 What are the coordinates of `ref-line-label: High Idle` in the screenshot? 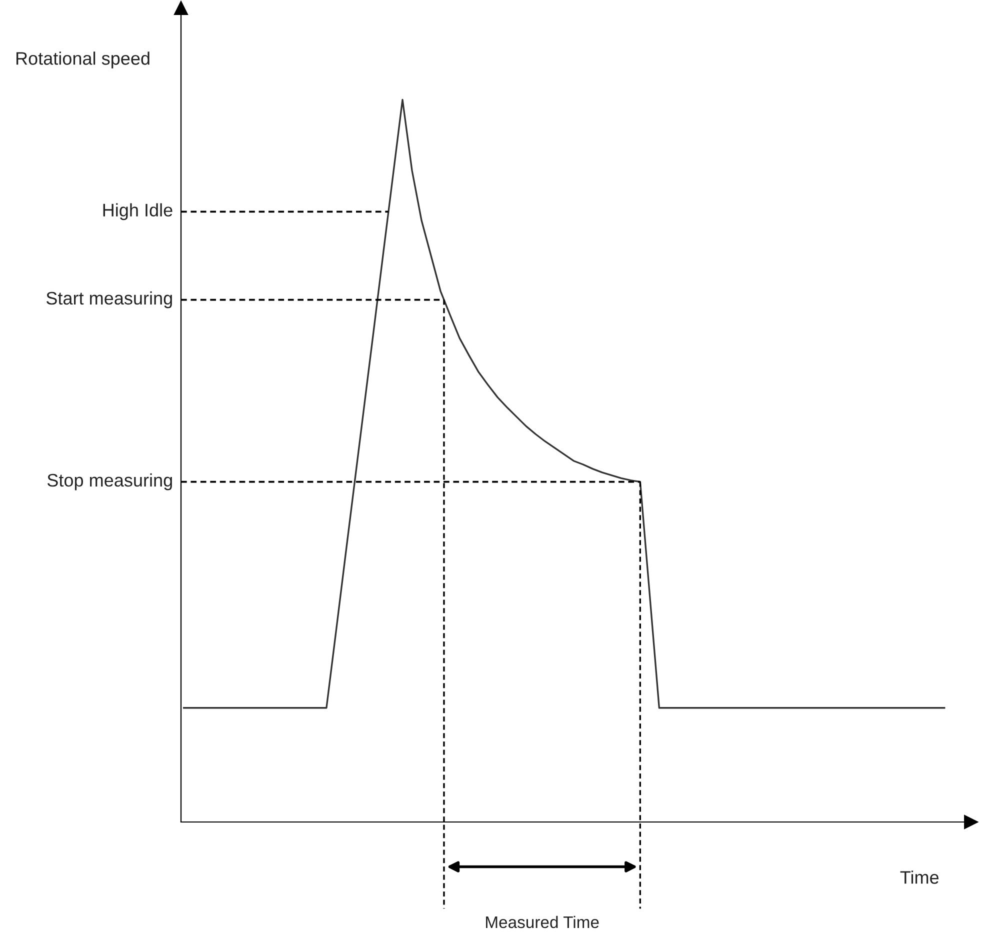 It's located at (137, 211).